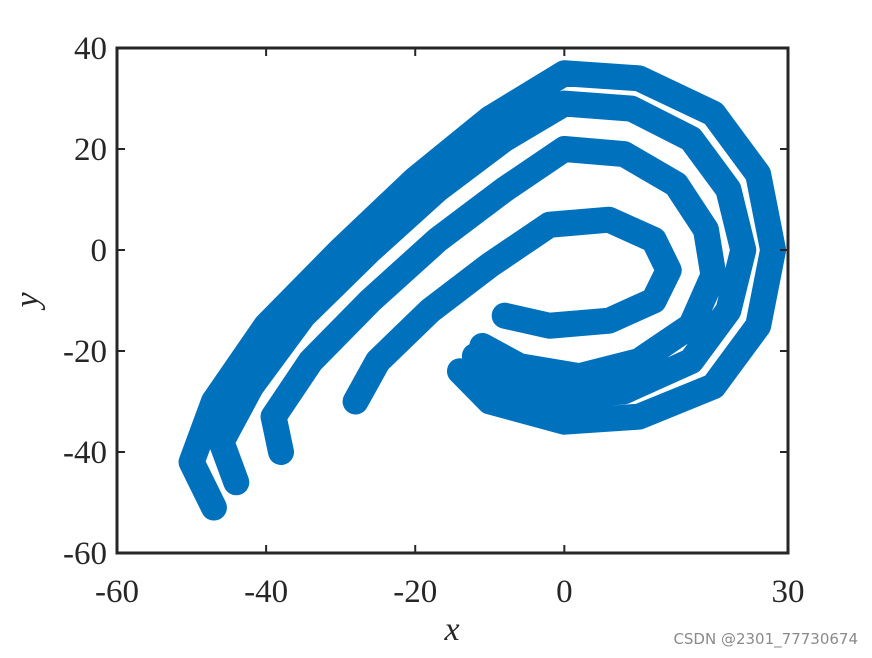 This screenshot has height=658, width=872. Describe the element at coordinates (99, 251) in the screenshot. I see `y-tick-label: 0` at that location.